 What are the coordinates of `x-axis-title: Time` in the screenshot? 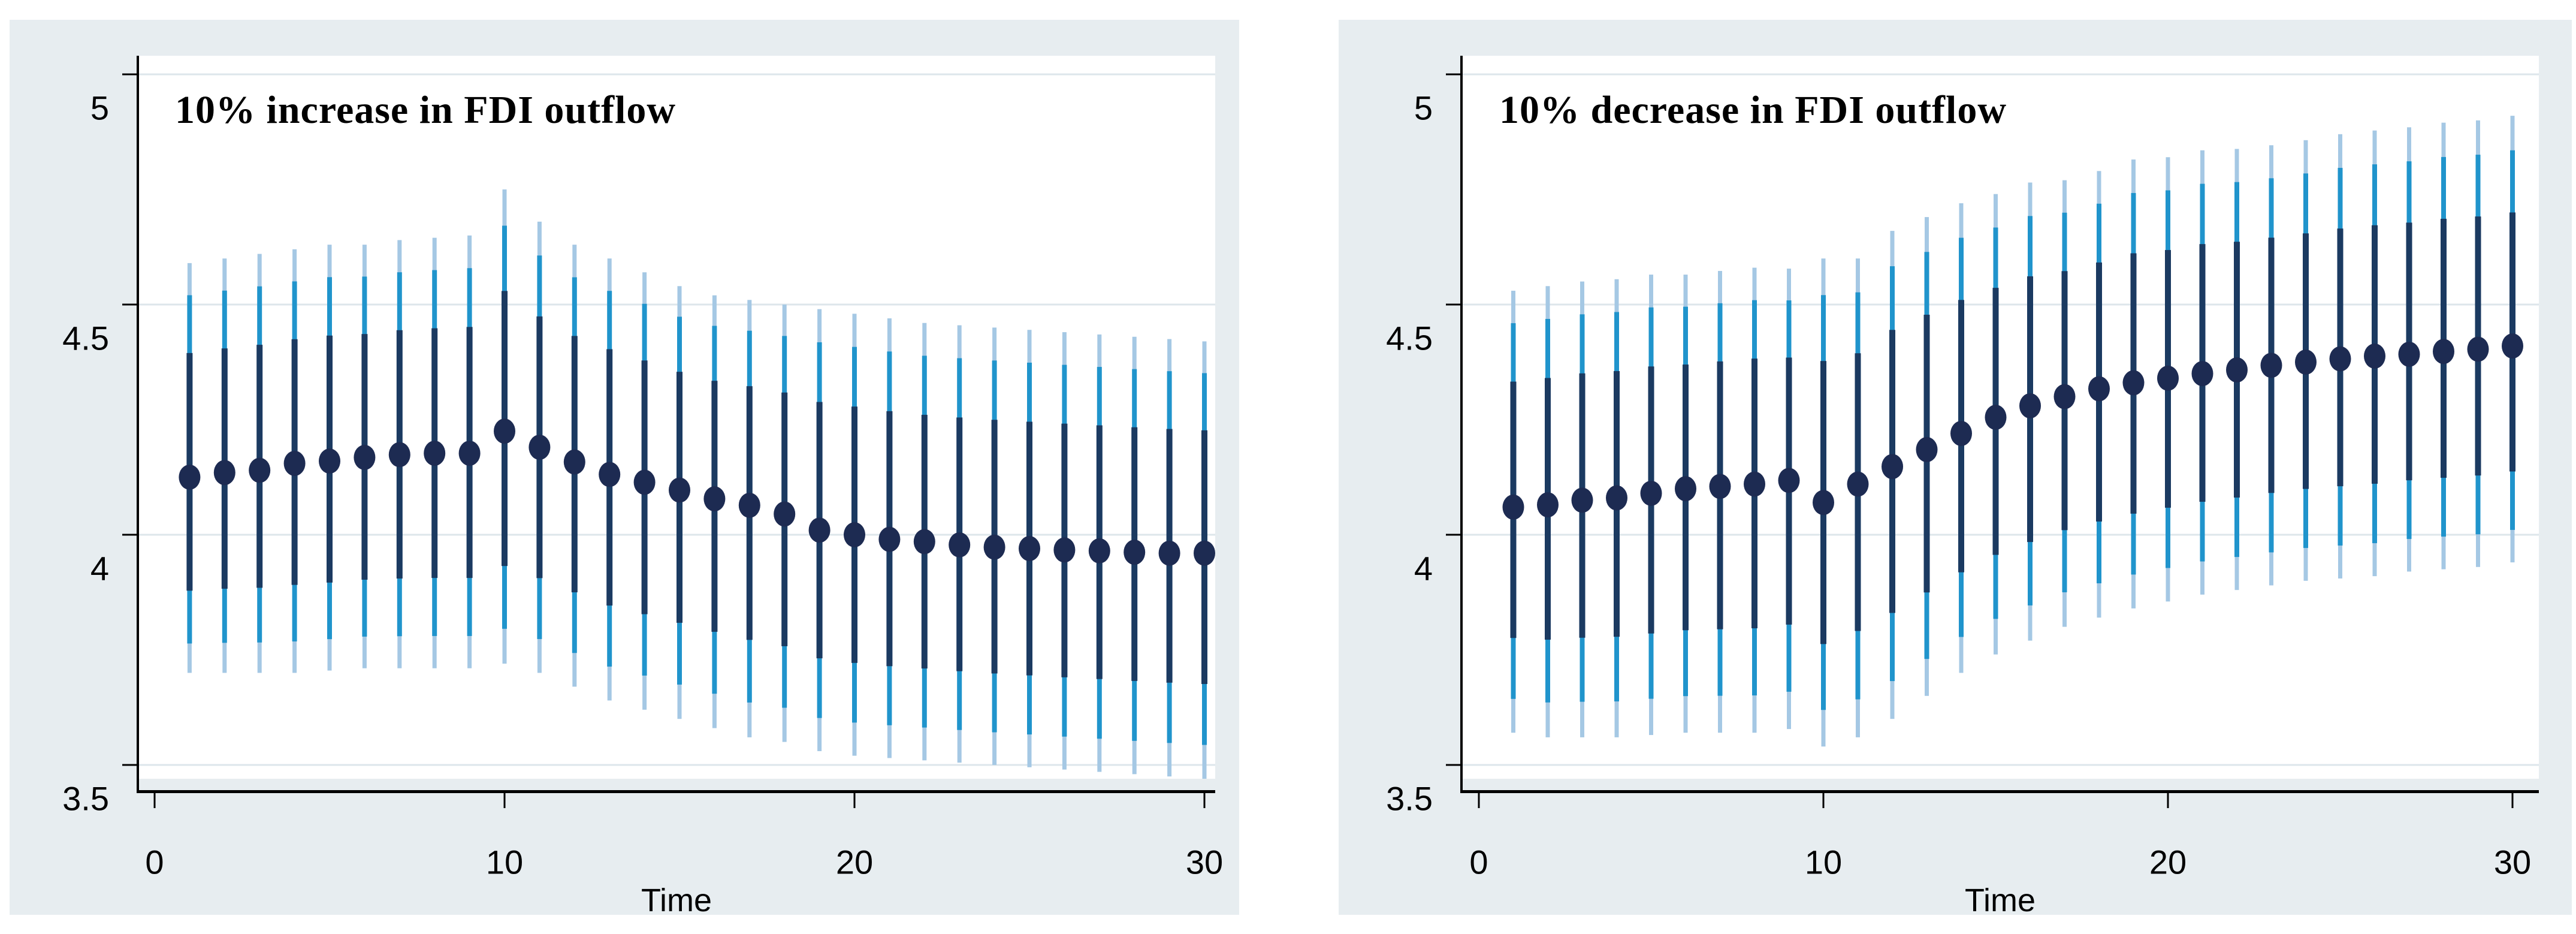 It's located at (2001, 899).